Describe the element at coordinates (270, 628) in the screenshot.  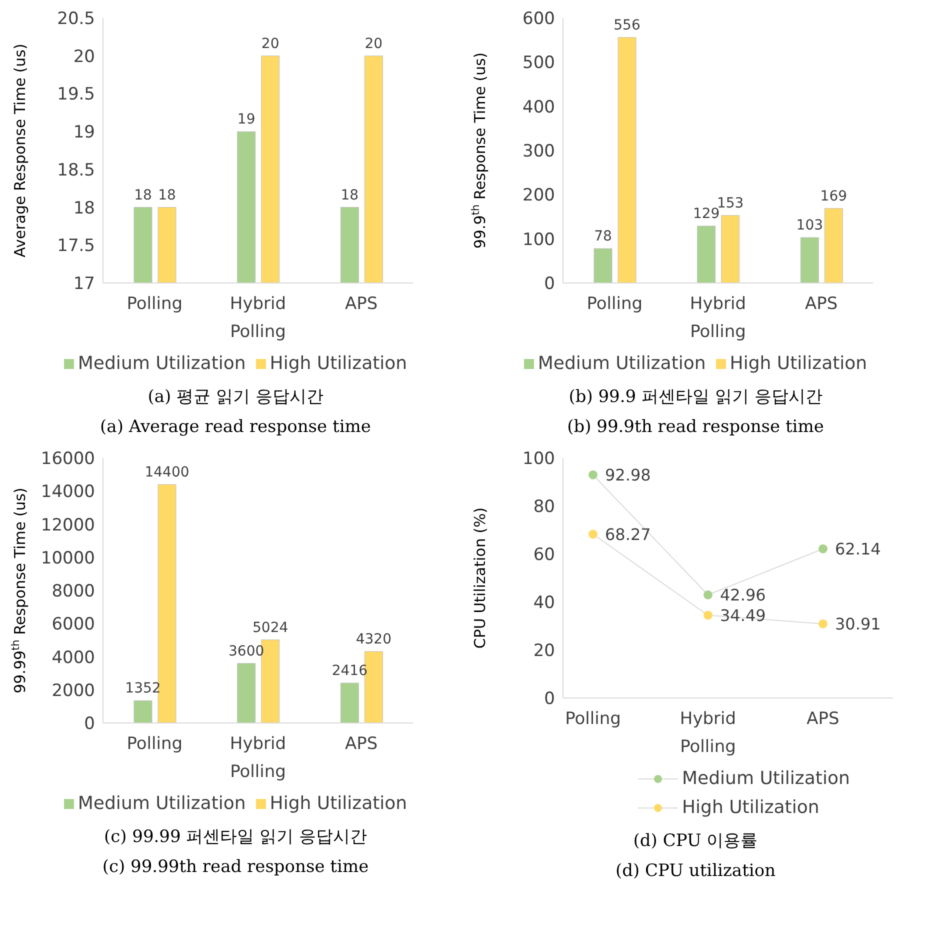
I see `data-label: 5024` at that location.